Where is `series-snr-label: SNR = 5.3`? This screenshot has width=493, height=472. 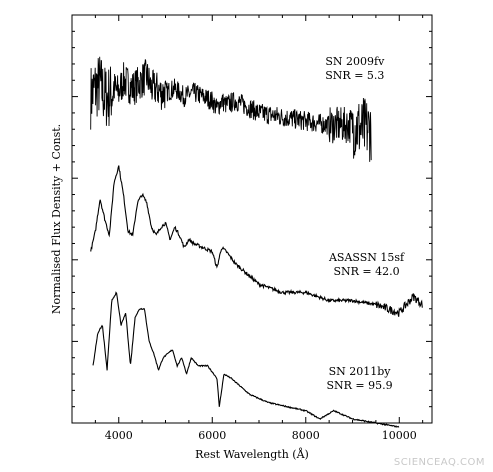
series-snr-label: SNR = 5.3 is located at coordinates (354, 75).